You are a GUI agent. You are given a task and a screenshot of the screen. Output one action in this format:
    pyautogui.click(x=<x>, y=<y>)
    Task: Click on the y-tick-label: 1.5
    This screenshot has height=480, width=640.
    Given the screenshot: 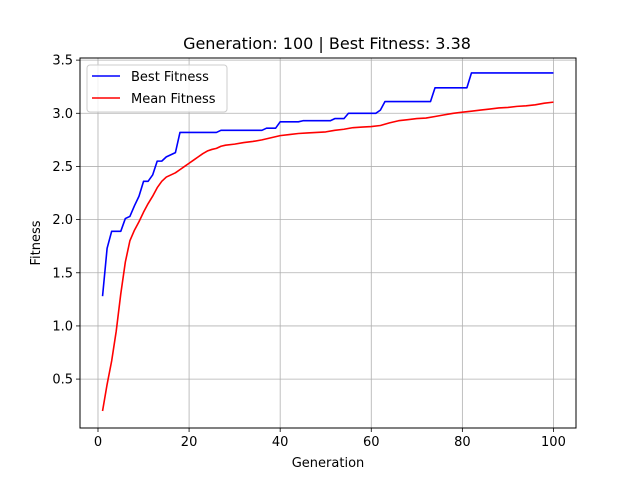 What is the action you would take?
    pyautogui.click(x=62, y=273)
    